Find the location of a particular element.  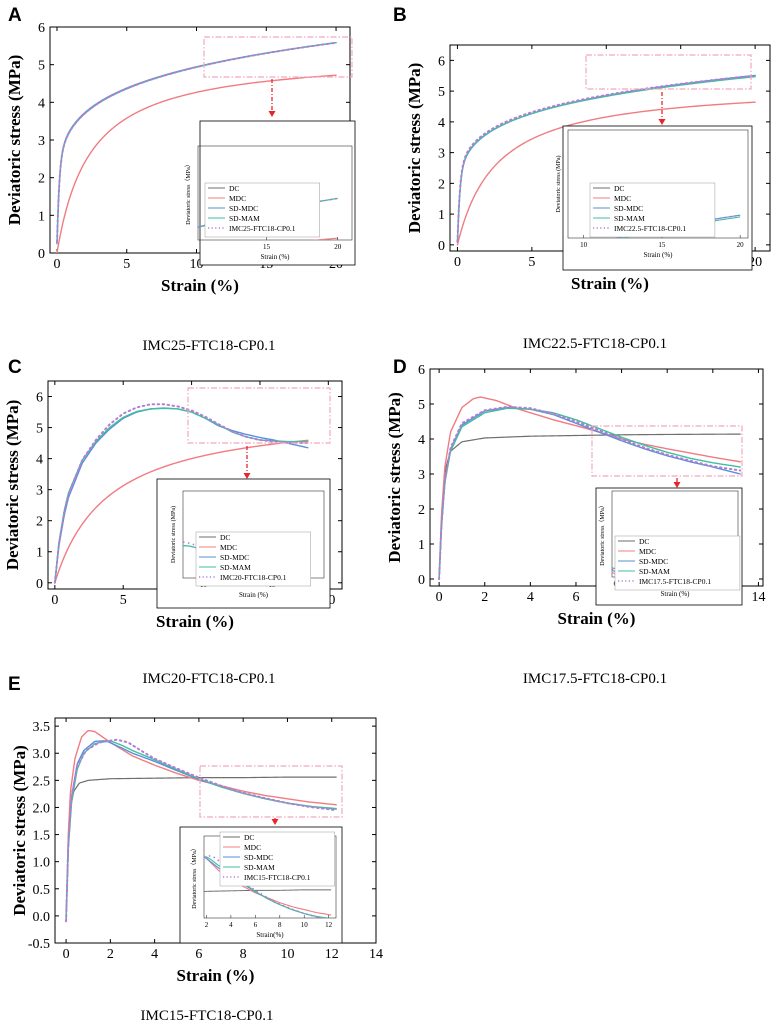

inset-x-tick-label: 6 is located at coordinates (256, 925).